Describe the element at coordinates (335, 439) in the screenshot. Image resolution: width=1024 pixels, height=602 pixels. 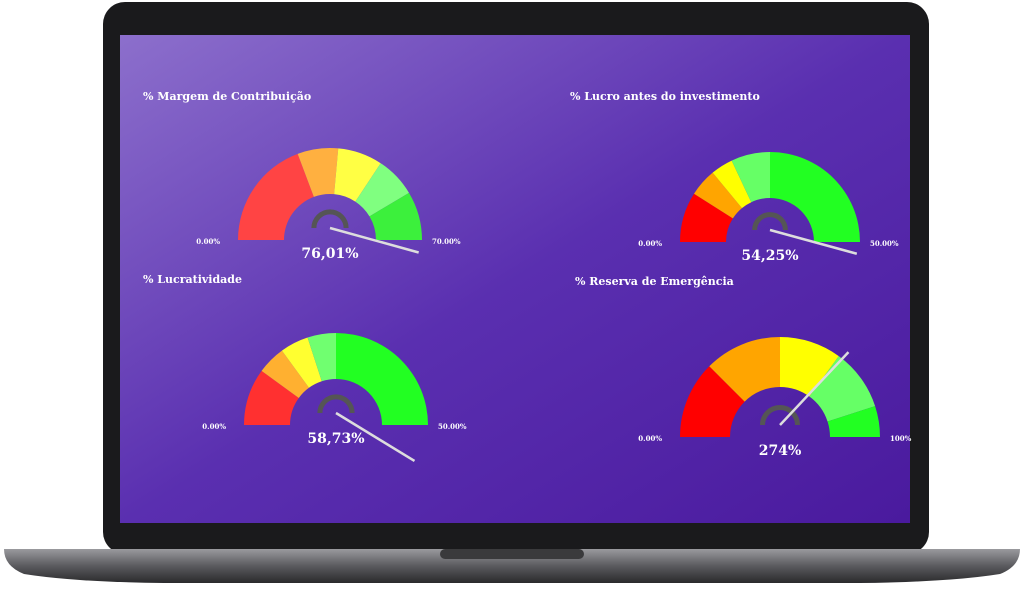
I see `gauge-value: 58,73%` at that location.